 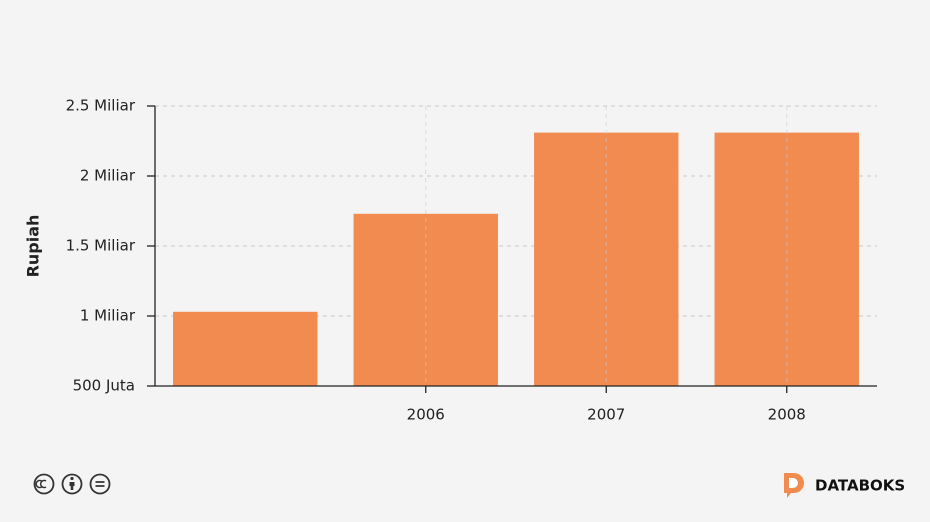 What do you see at coordinates (245, 348) in the screenshot?
I see `bar` at bounding box center [245, 348].